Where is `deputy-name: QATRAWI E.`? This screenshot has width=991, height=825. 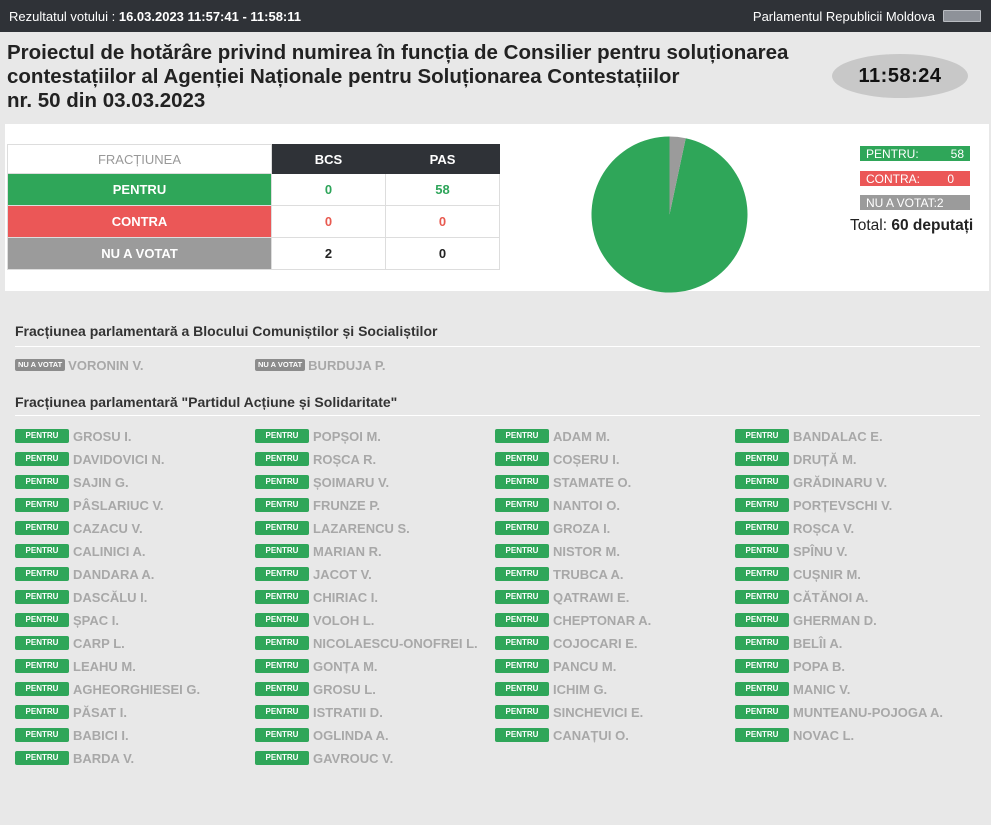
deputy-name: QATRAWI E. is located at coordinates (591, 597).